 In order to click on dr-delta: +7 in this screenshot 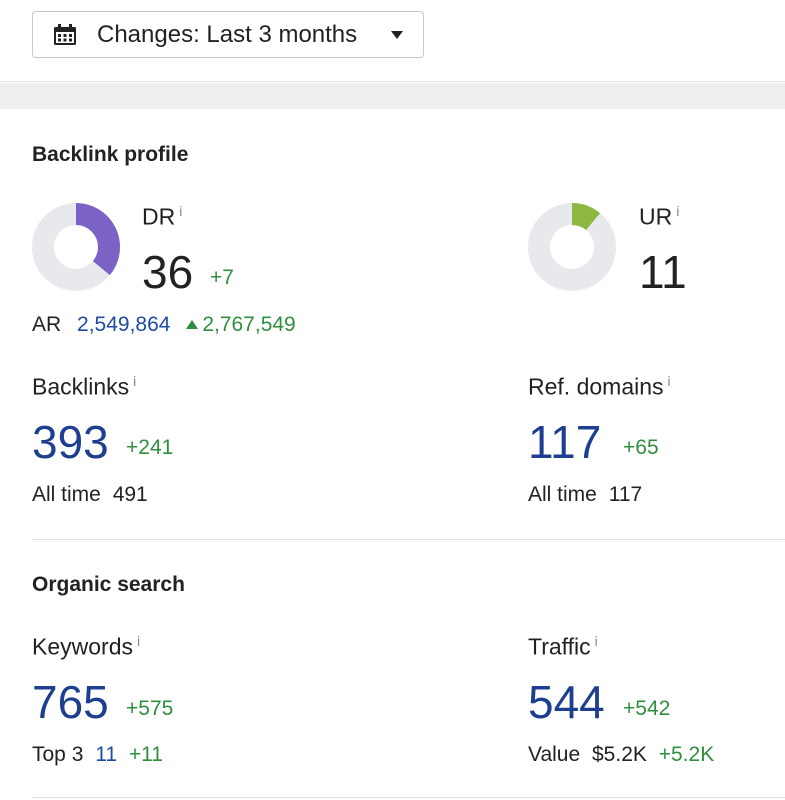, I will do `click(222, 277)`.